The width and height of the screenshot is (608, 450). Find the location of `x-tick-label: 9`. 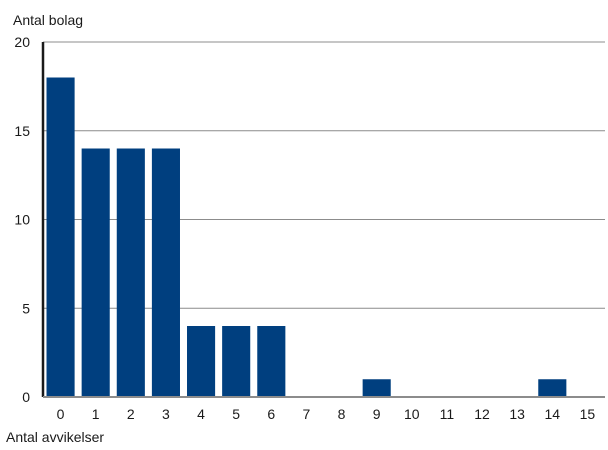

x-tick-label: 9 is located at coordinates (377, 414).